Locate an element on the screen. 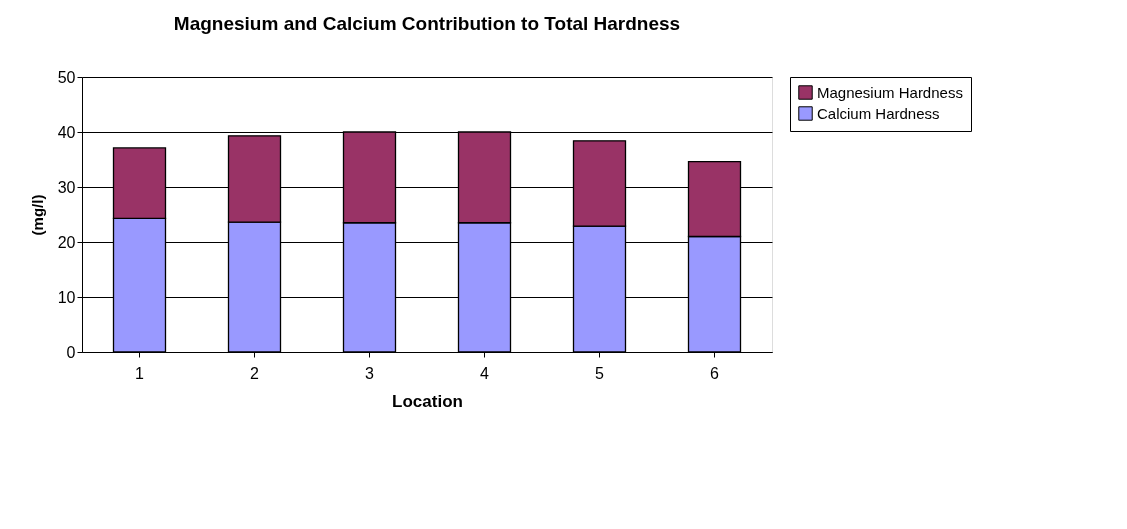  y-tick-label: 0 is located at coordinates (71, 352).